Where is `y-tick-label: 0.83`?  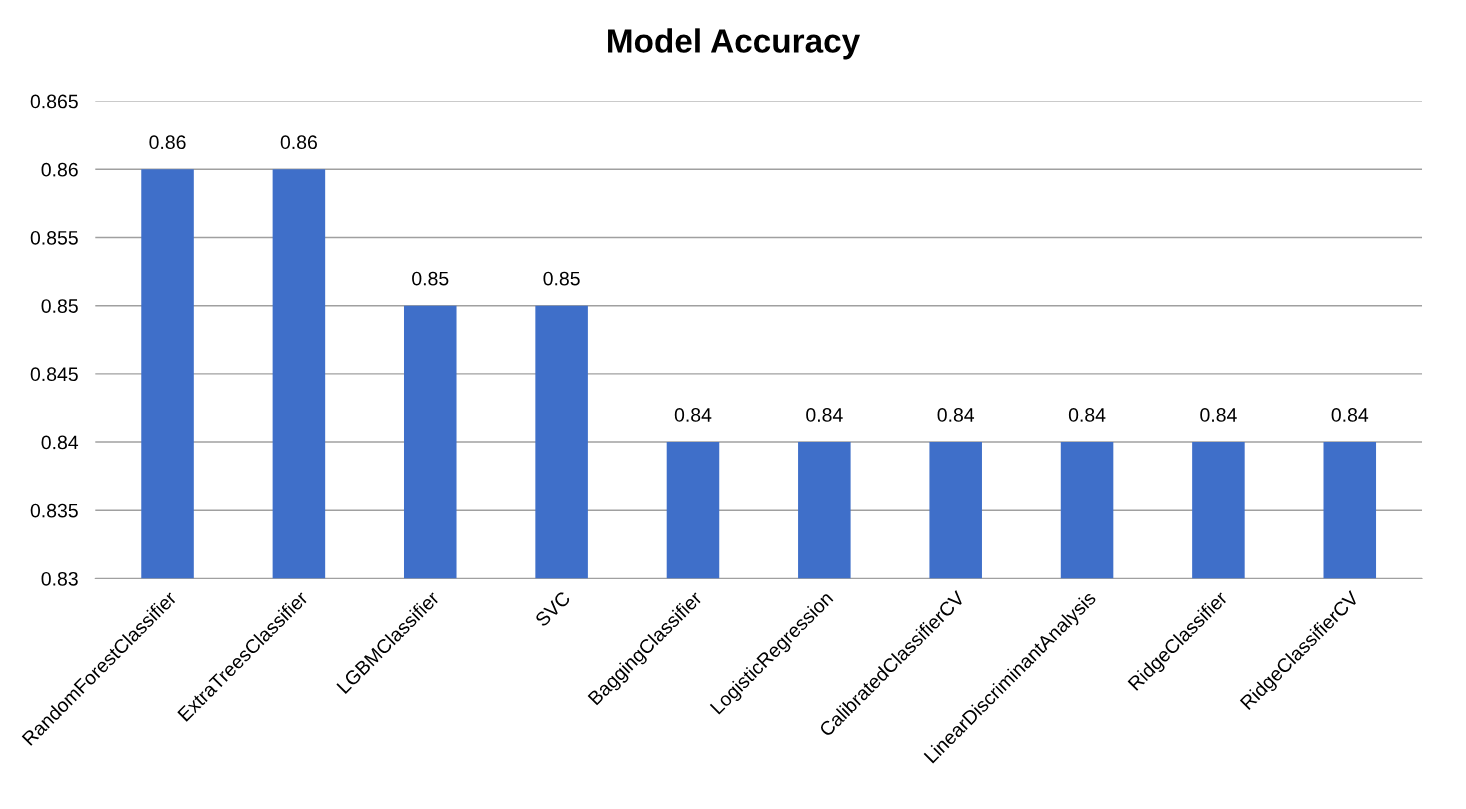
y-tick-label: 0.83 is located at coordinates (59, 578).